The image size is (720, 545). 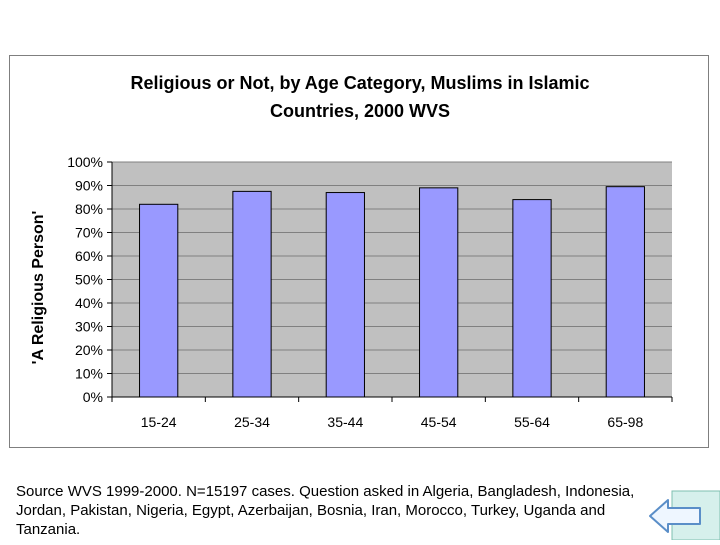 I want to click on y-axis-label: 'A Religious Person', so click(x=38, y=288).